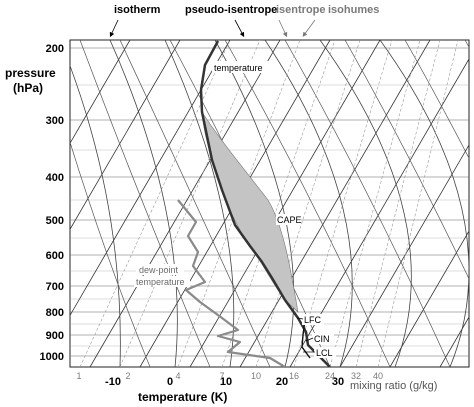 The width and height of the screenshot is (474, 407). Describe the element at coordinates (221, 376) in the screenshot. I see `mr-tick-7: 7` at that location.